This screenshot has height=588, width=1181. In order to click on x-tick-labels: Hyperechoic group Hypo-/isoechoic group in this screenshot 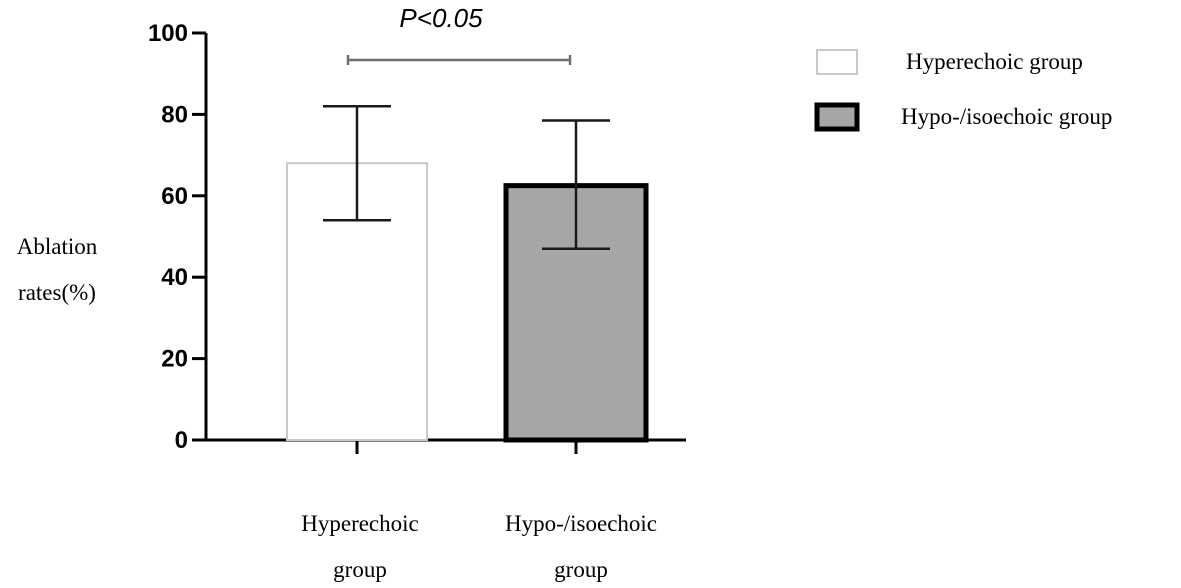, I will do `click(479, 546)`.